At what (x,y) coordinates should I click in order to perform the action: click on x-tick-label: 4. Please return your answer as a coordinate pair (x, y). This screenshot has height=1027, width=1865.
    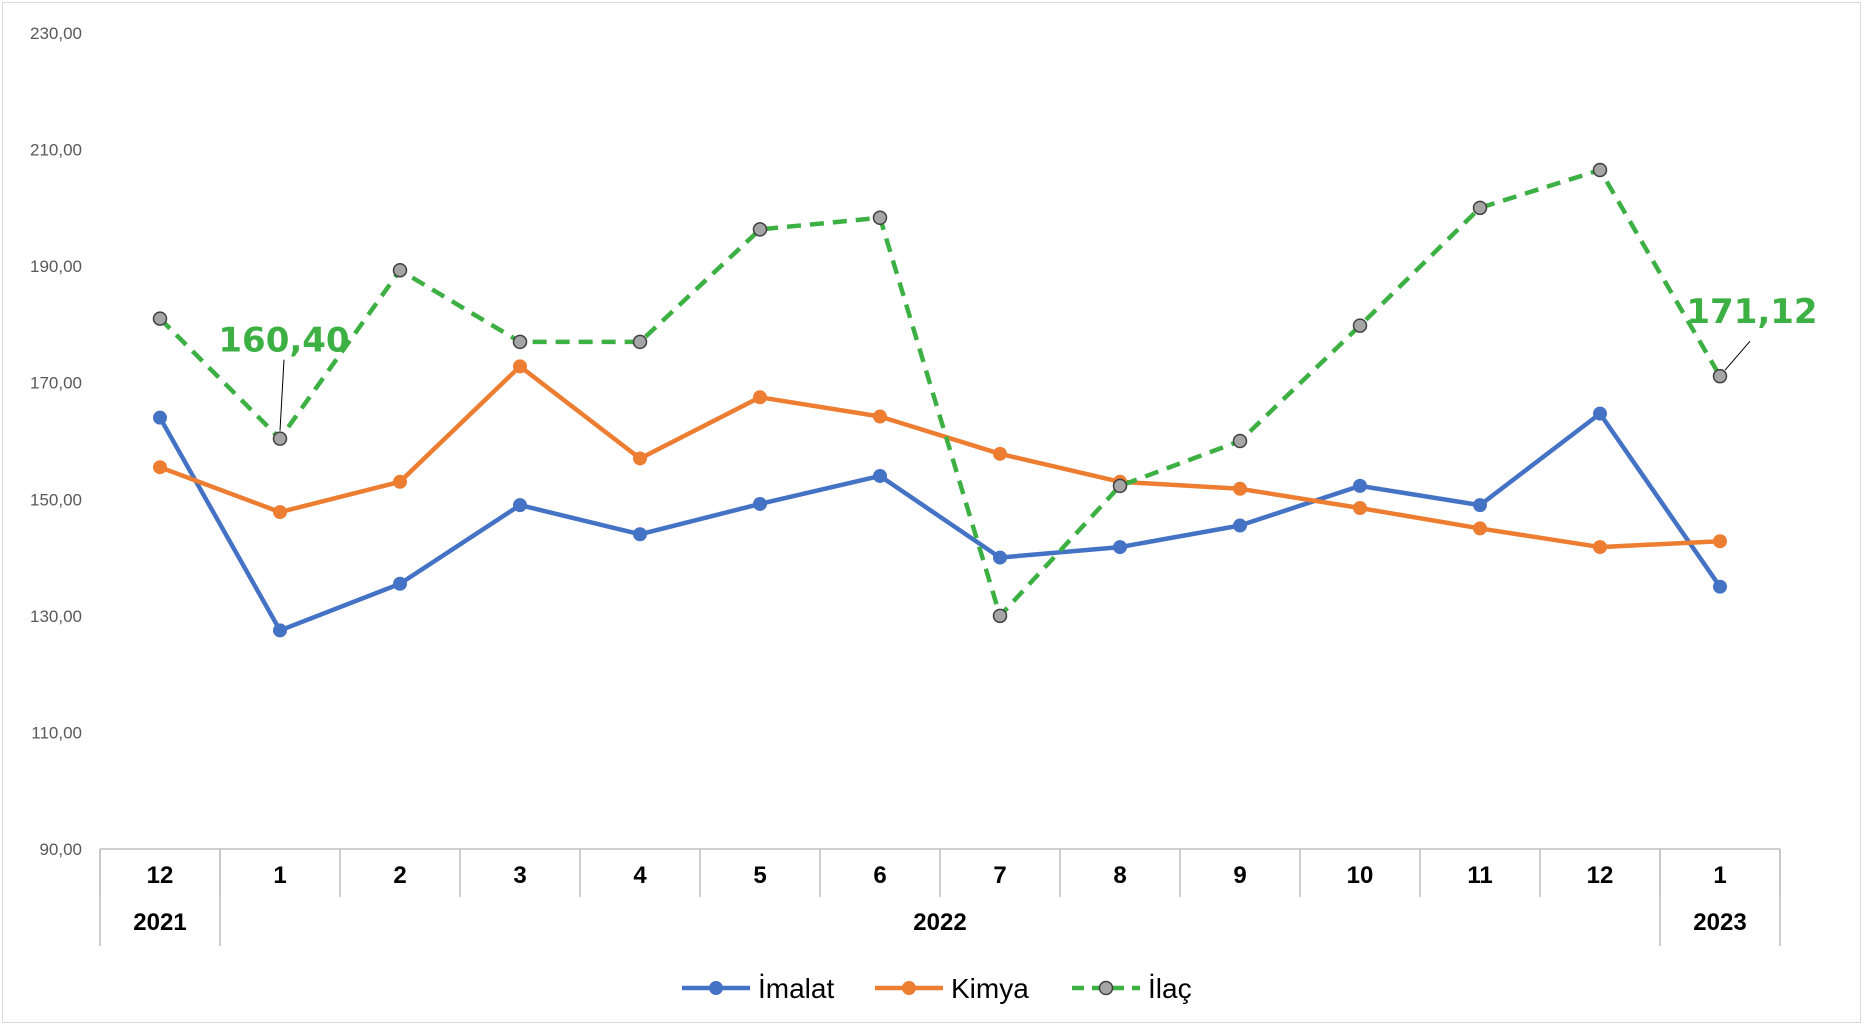
    Looking at the image, I should click on (640, 875).